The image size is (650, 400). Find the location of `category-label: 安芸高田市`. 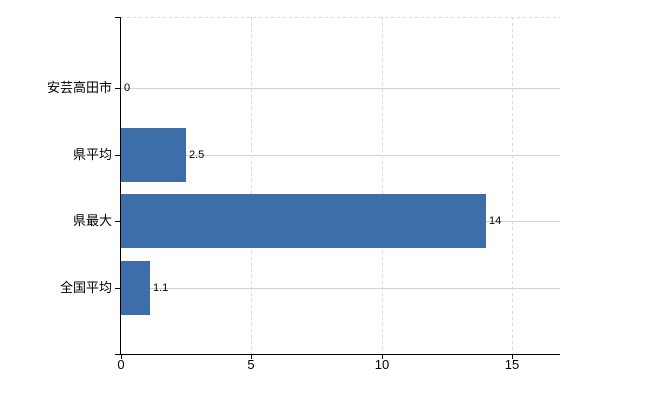

category-label: 安芸高田市 is located at coordinates (79, 87).